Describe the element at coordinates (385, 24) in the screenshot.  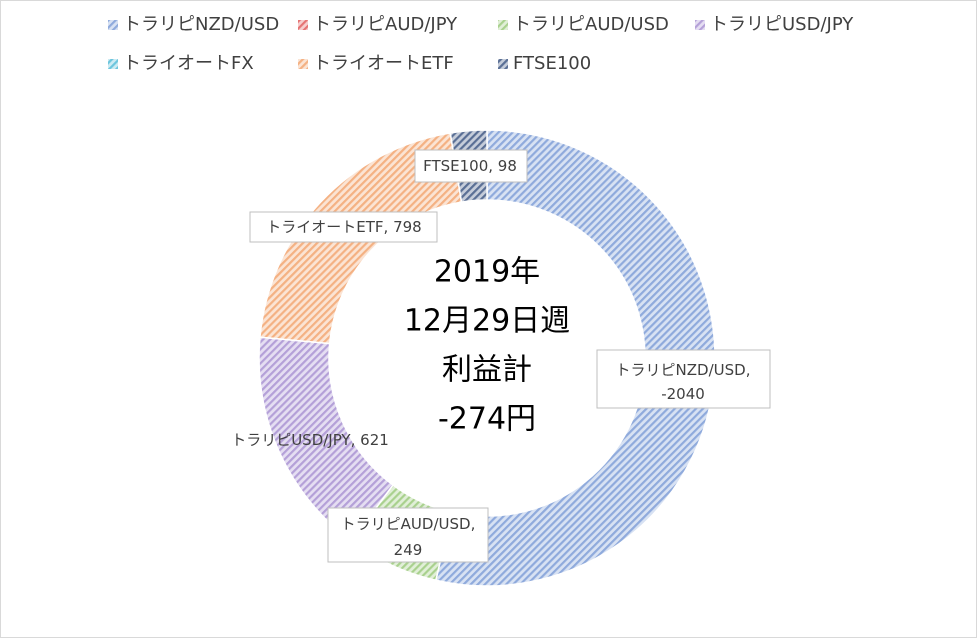
I see `legend-label: トラリピAUD/JPY` at that location.